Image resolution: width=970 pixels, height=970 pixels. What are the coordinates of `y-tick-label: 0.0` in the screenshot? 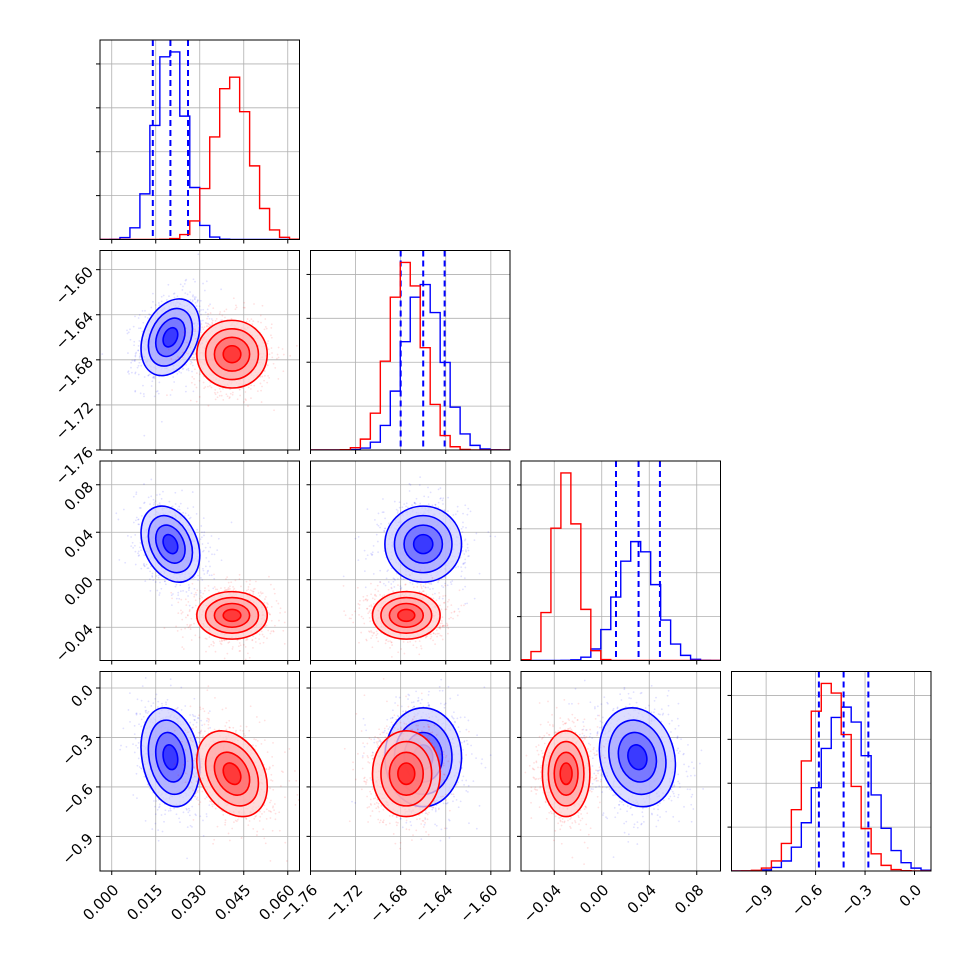 It's located at (82, 696).